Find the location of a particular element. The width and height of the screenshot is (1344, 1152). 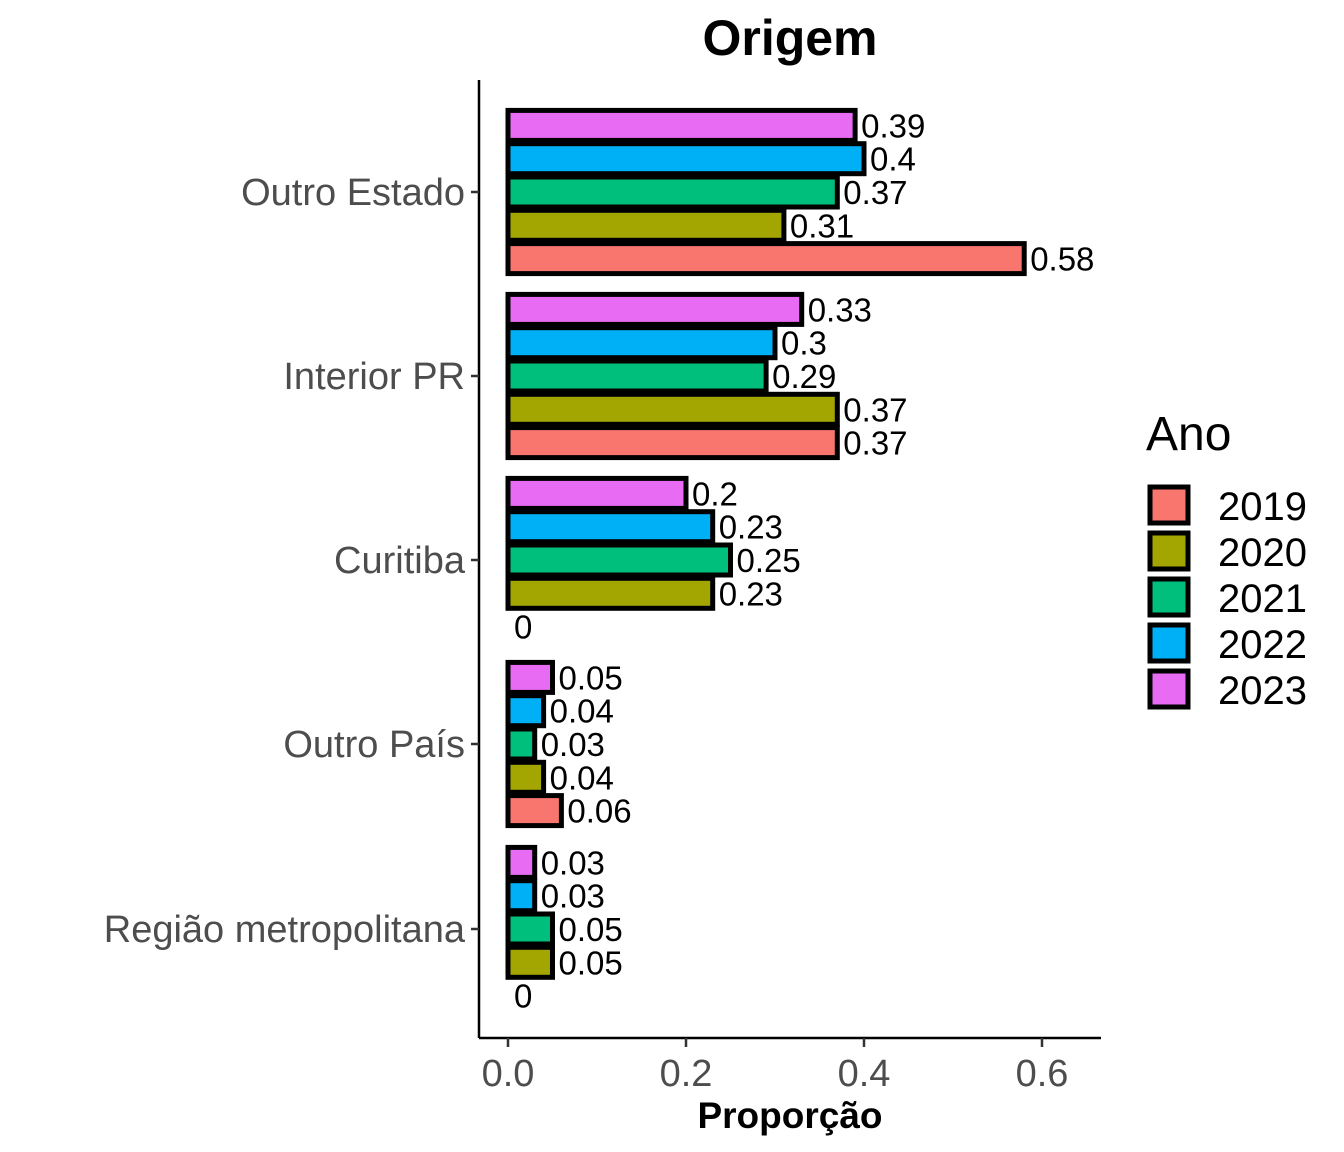

legend-key-2019 is located at coordinates (1169, 505).